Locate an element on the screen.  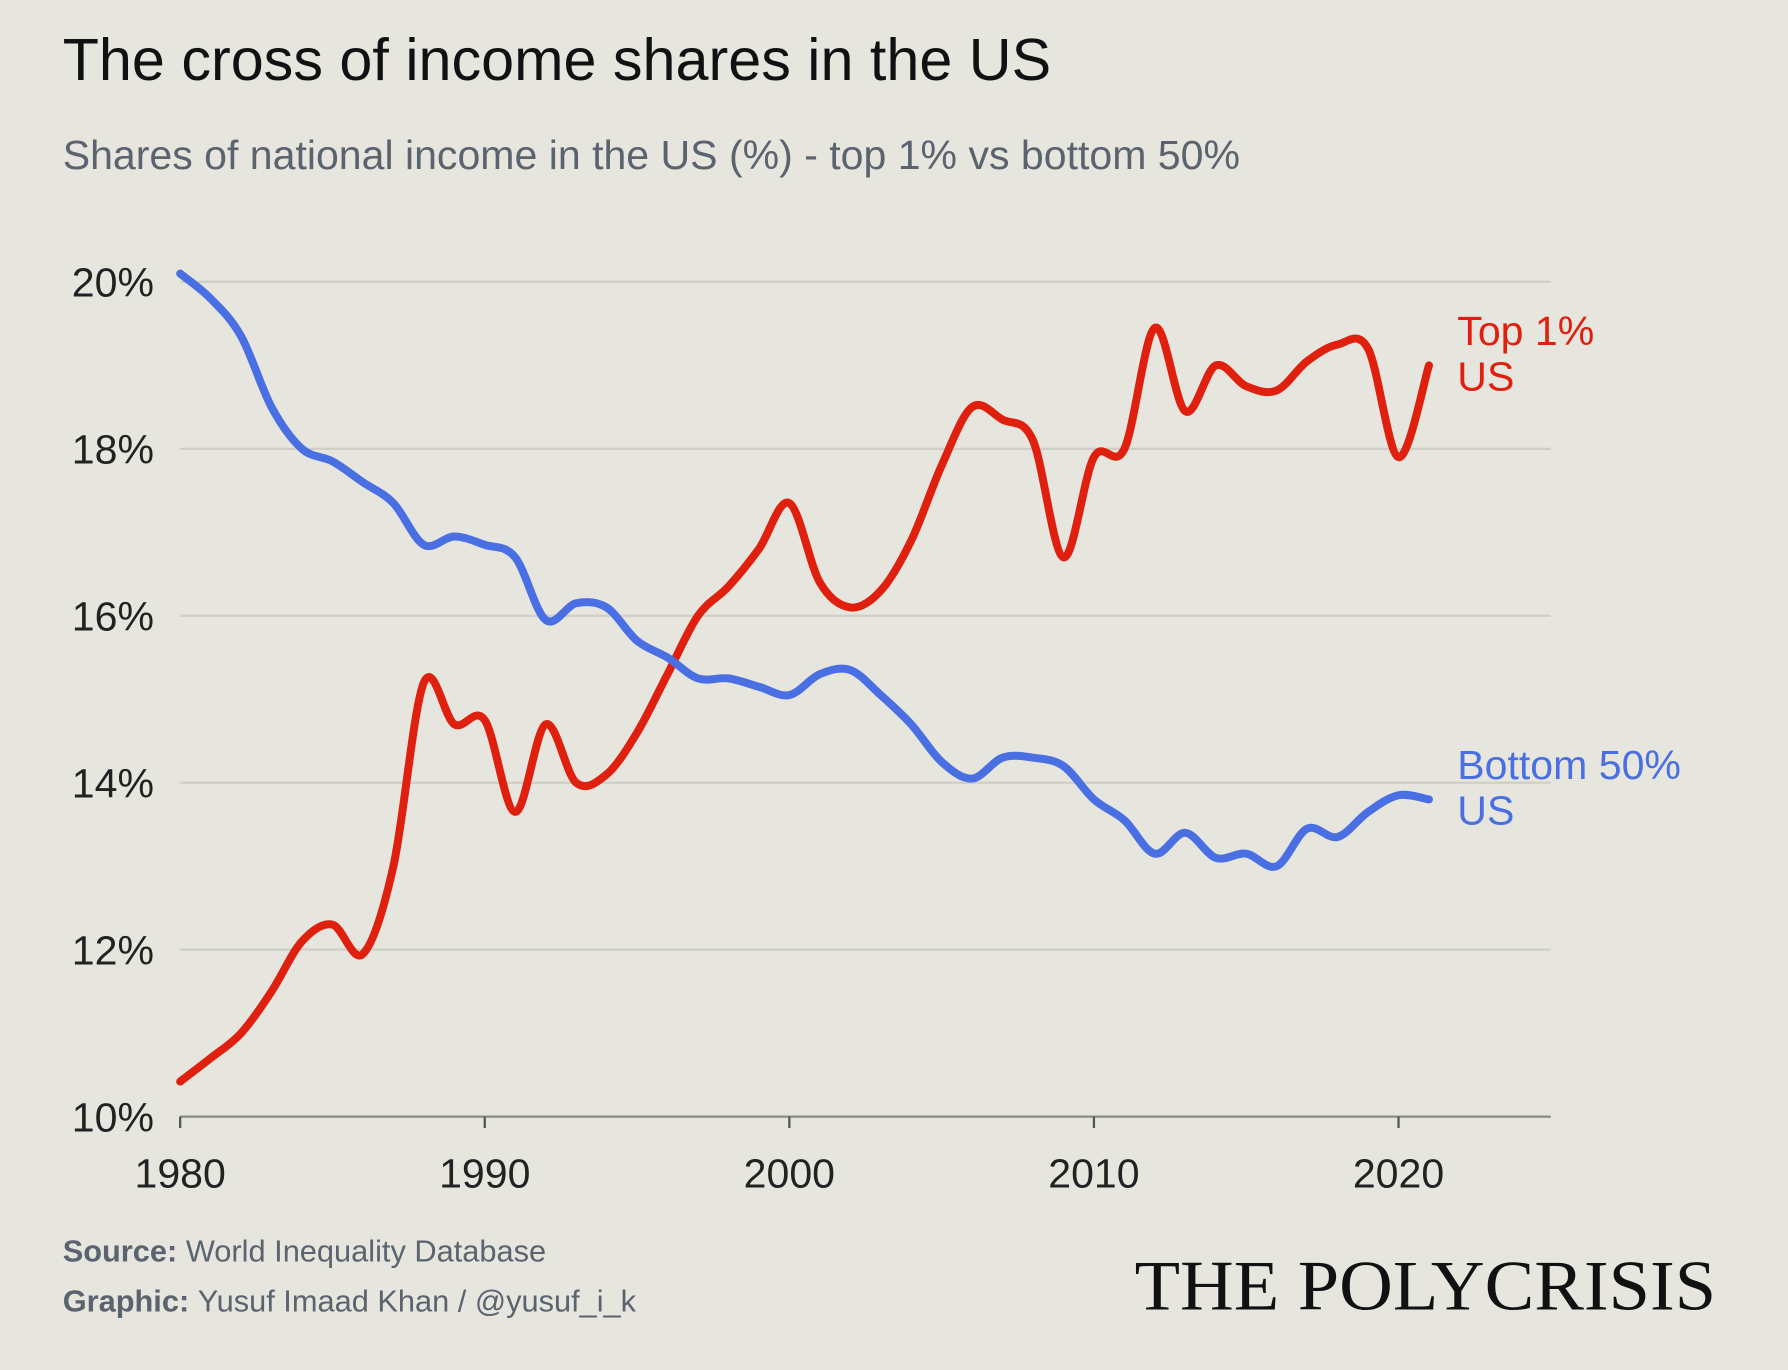
footer-graphic: Graphic: Yusuf Imaad Khan / @yusuf_i_k is located at coordinates (350, 1301).